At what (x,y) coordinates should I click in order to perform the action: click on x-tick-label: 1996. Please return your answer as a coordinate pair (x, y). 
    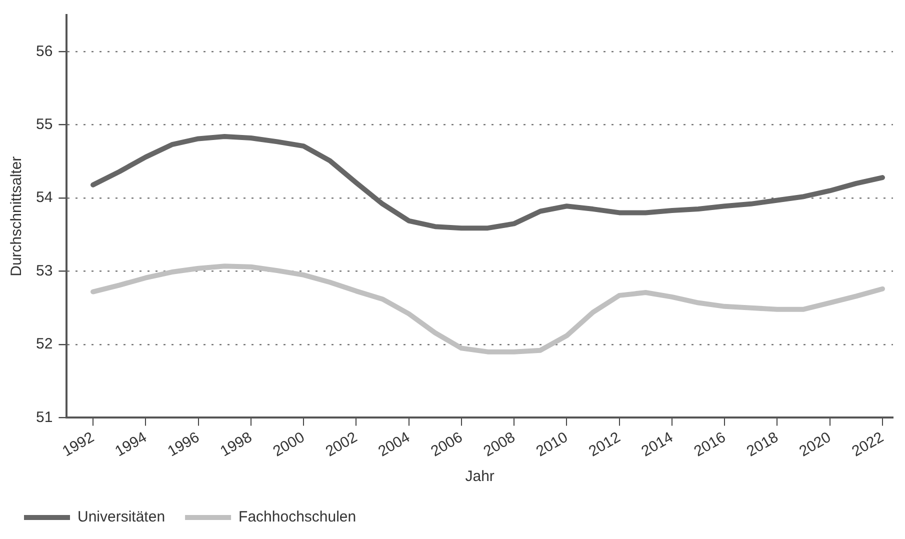
    Looking at the image, I should click on (183, 444).